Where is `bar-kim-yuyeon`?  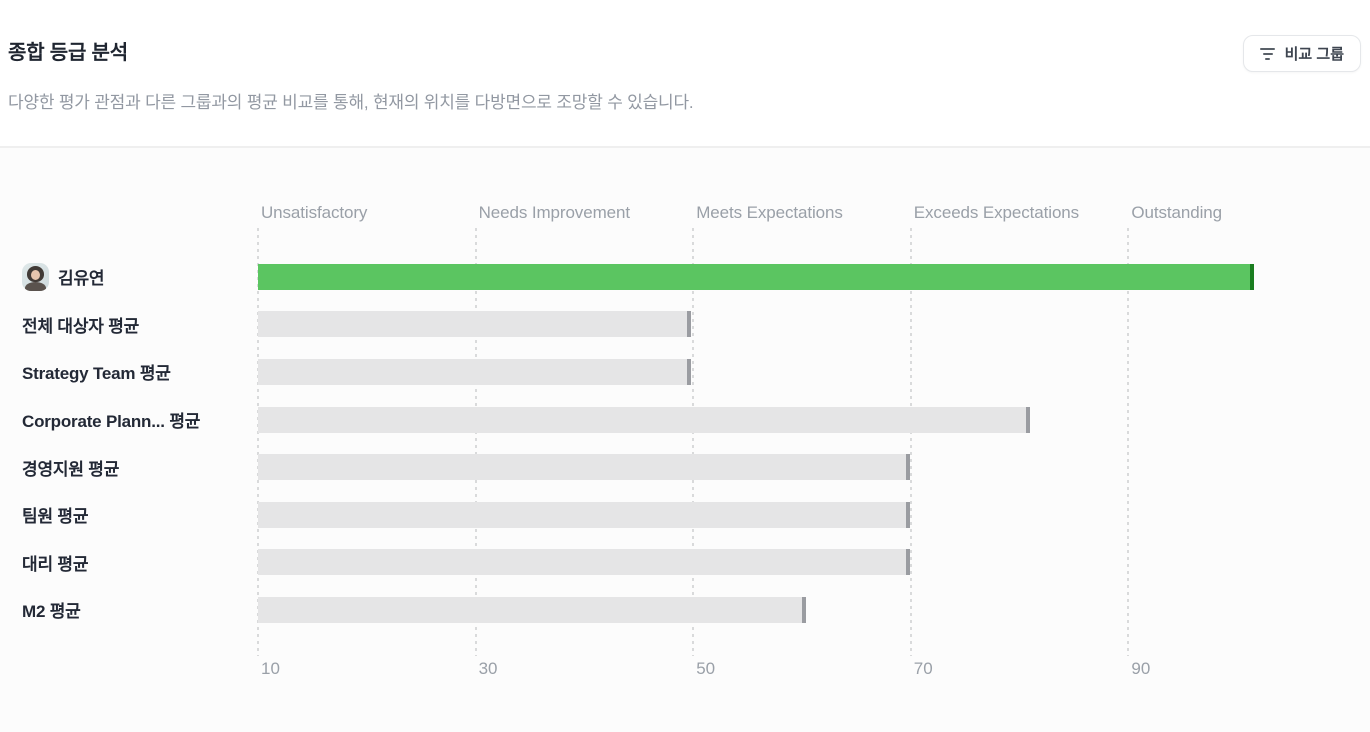
bar-kim-yuyeon is located at coordinates (756, 276).